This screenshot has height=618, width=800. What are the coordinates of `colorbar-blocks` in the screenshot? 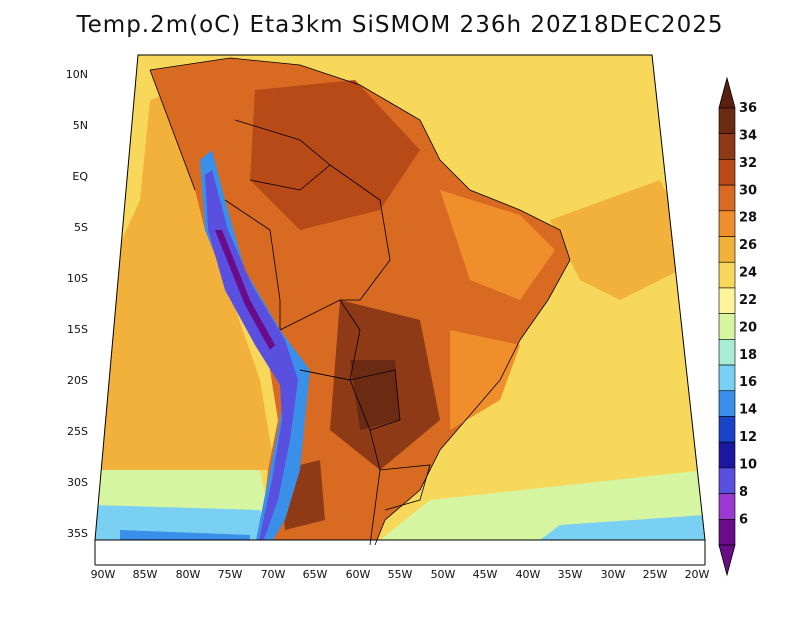 It's located at (727, 326).